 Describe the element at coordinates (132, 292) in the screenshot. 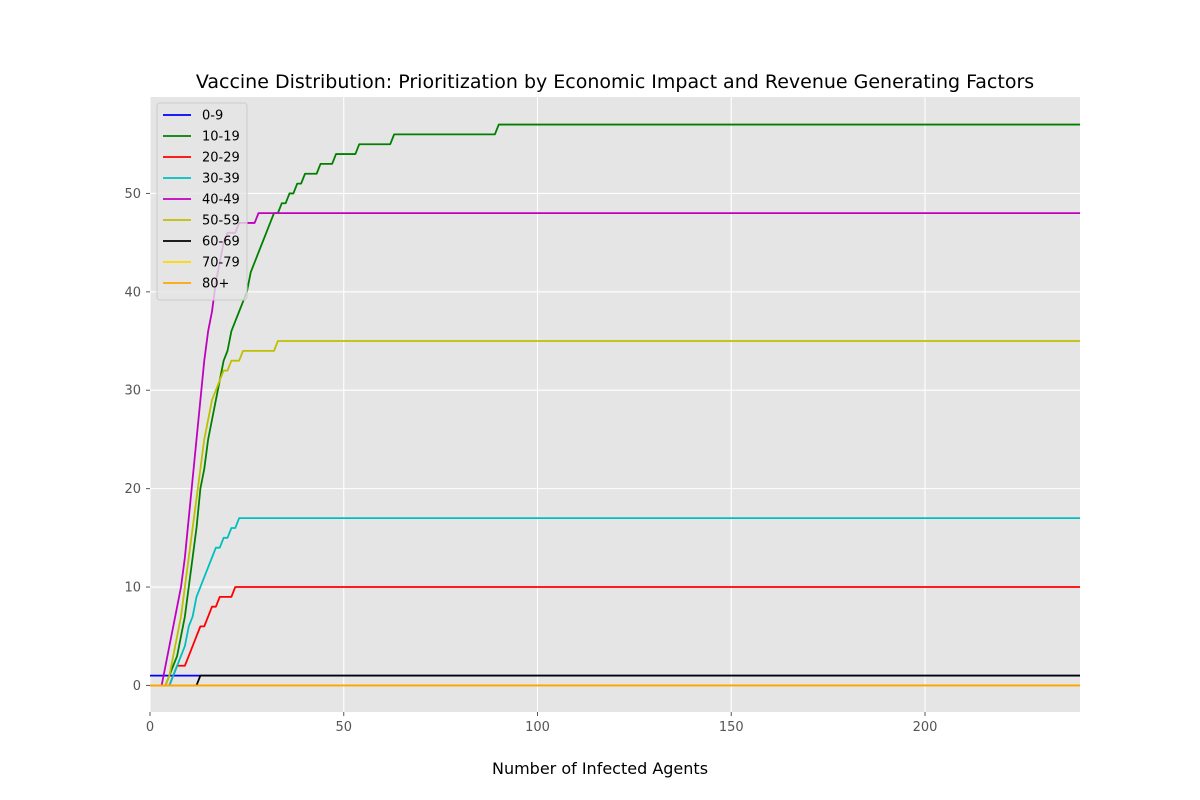

I see `y-tick-label: 40` at that location.